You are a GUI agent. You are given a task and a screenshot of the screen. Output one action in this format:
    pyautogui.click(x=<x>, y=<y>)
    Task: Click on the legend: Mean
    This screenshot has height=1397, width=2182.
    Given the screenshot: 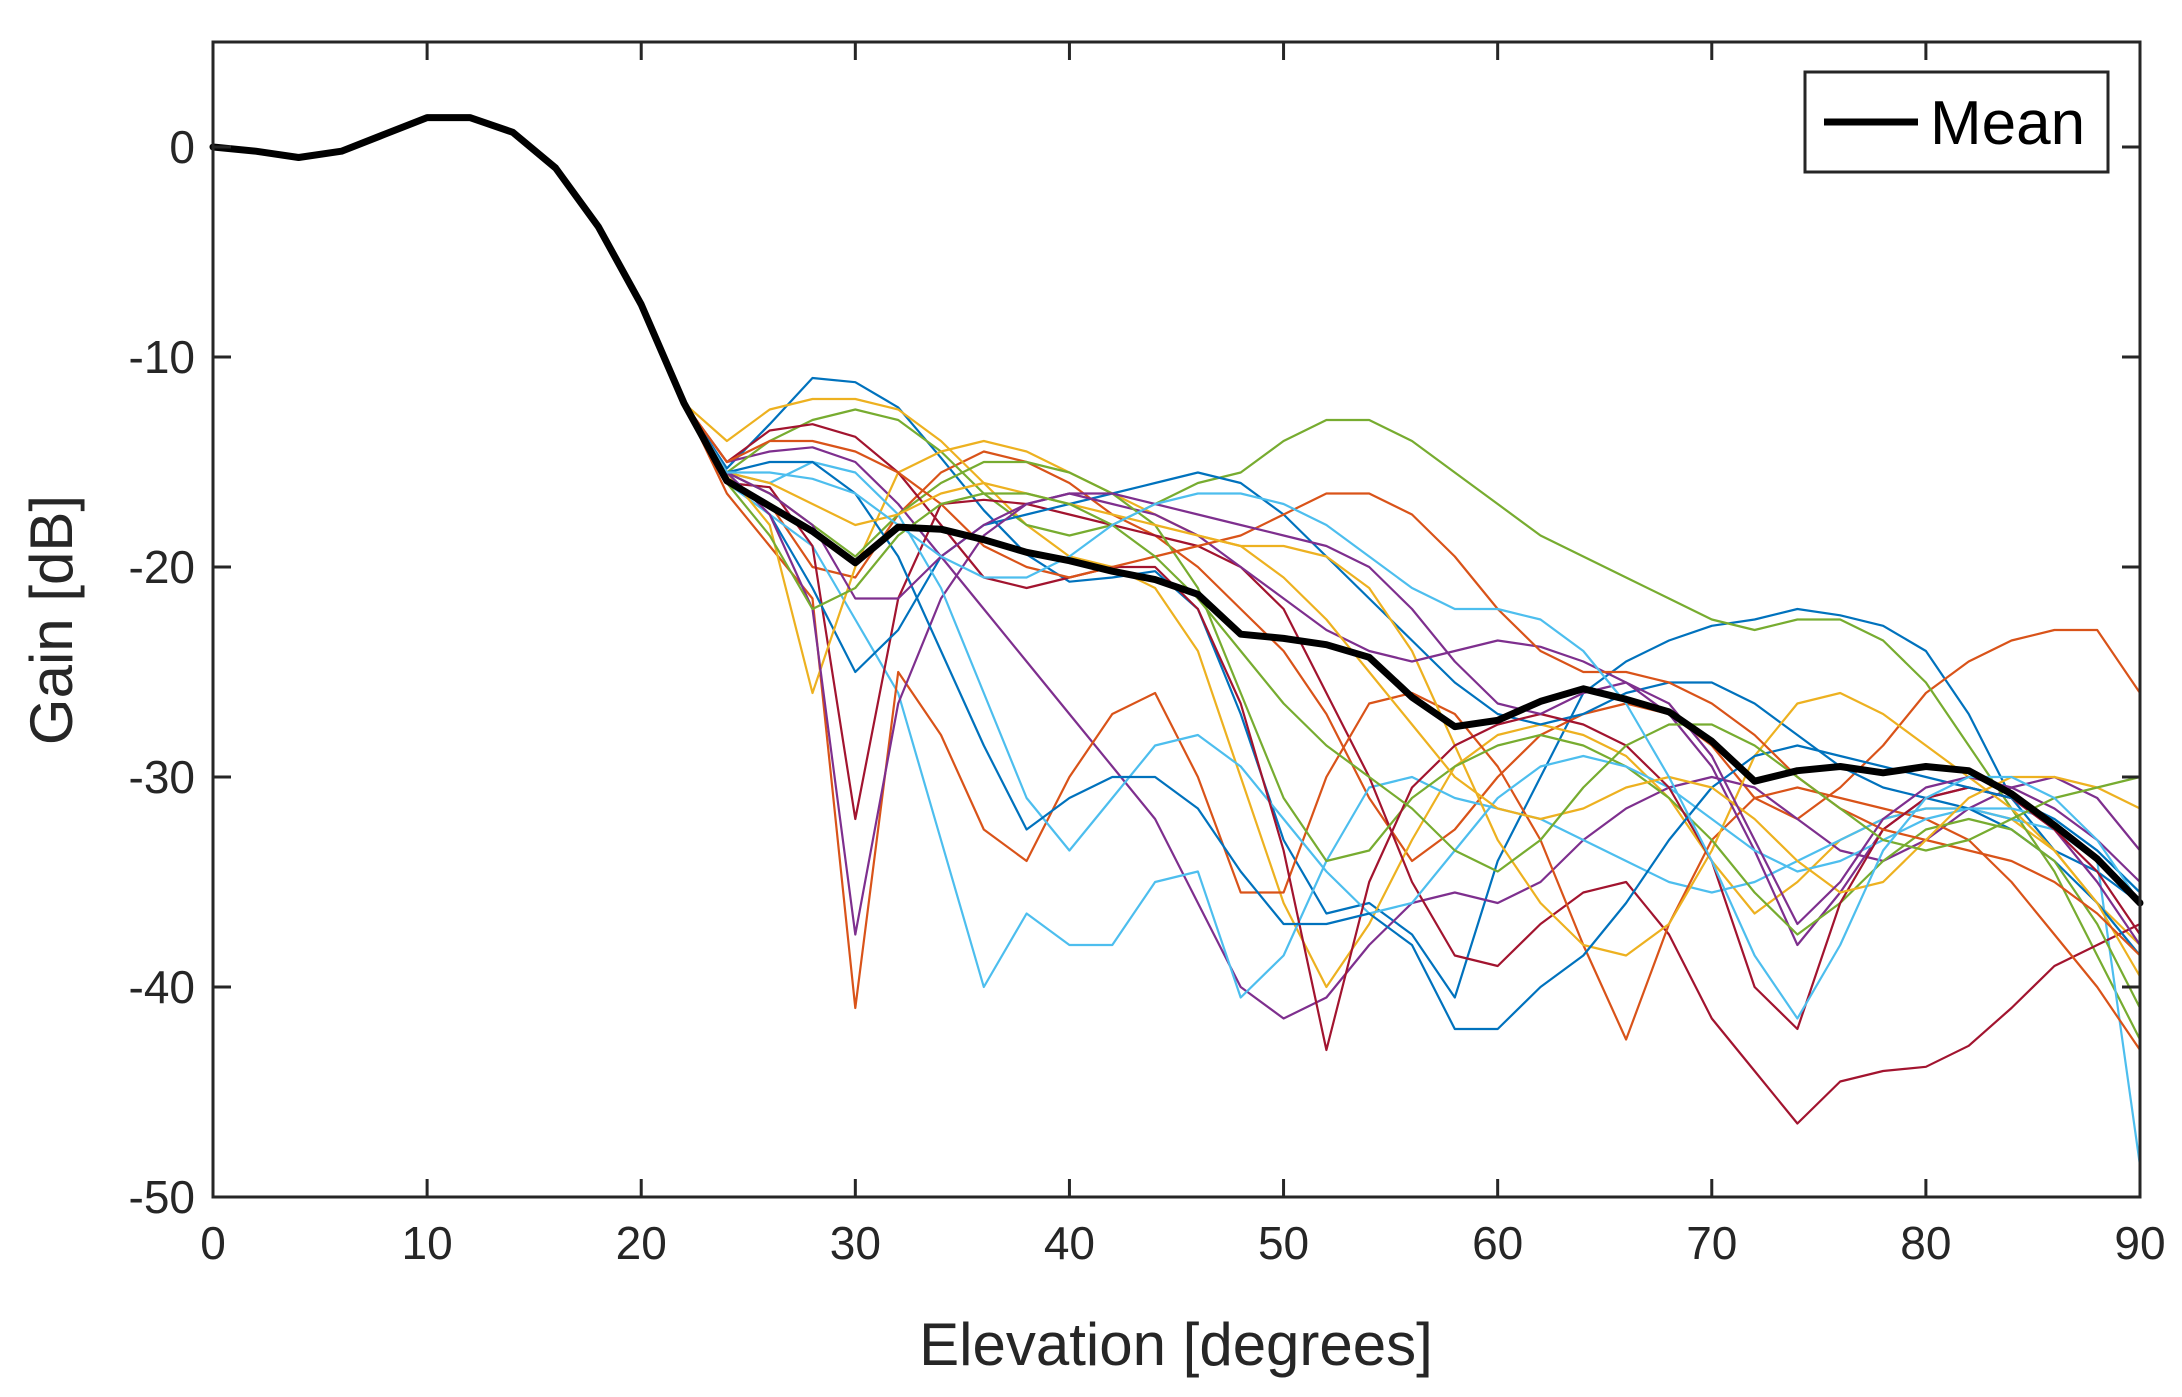 What is the action you would take?
    pyautogui.click(x=1956, y=122)
    